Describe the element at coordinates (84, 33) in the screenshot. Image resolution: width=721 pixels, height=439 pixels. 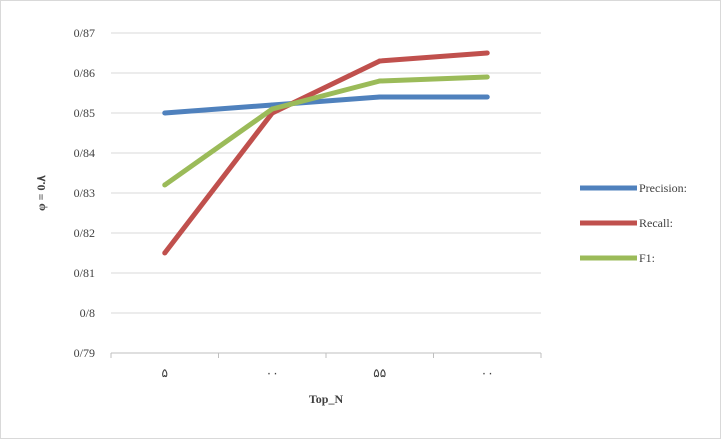
I see `y-tick-label: 0/87` at that location.